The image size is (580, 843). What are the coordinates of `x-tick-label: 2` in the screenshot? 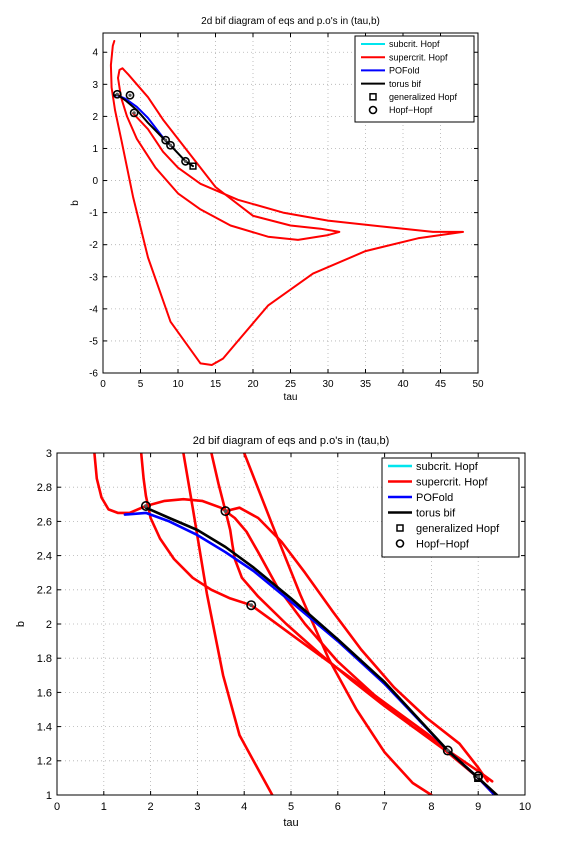 It's located at (151, 807).